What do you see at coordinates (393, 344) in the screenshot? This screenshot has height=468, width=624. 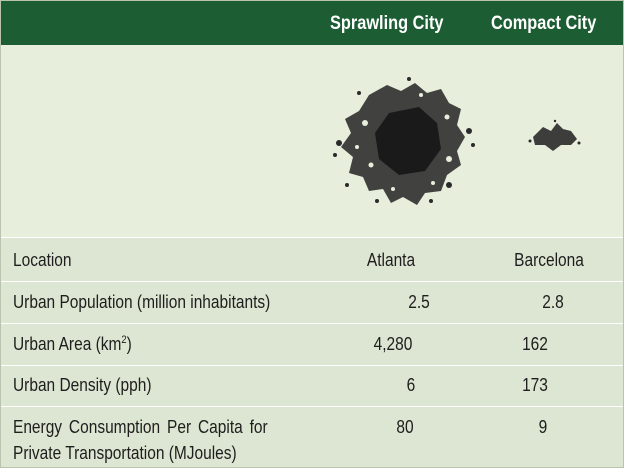 I see `value-atlanta-area: 4,280` at bounding box center [393, 344].